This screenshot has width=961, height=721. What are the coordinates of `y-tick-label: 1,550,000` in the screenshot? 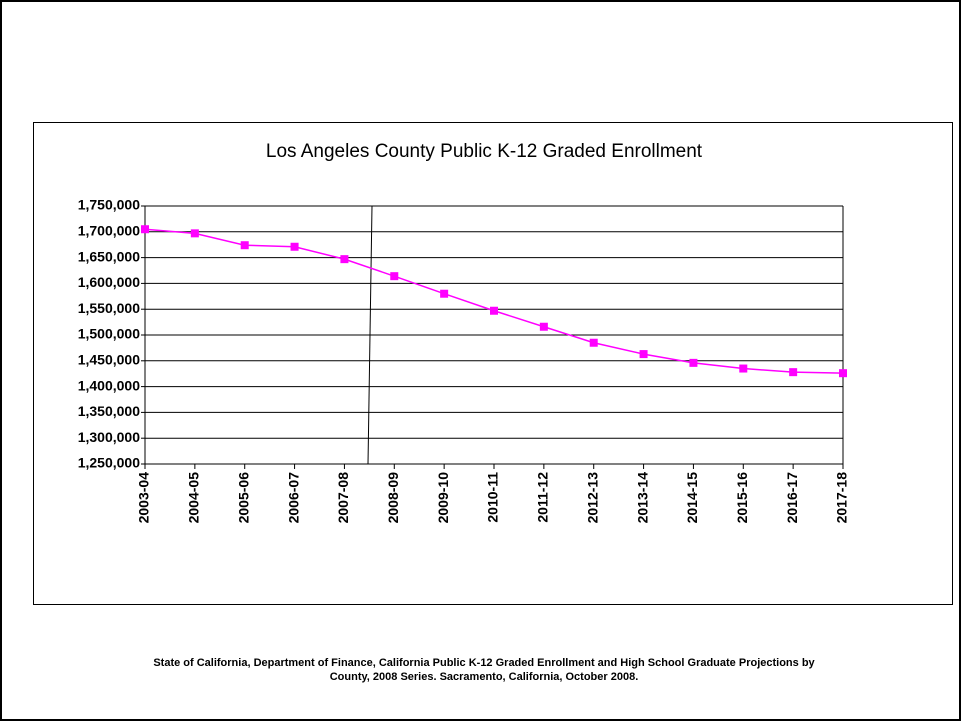 It's located at (109, 308).